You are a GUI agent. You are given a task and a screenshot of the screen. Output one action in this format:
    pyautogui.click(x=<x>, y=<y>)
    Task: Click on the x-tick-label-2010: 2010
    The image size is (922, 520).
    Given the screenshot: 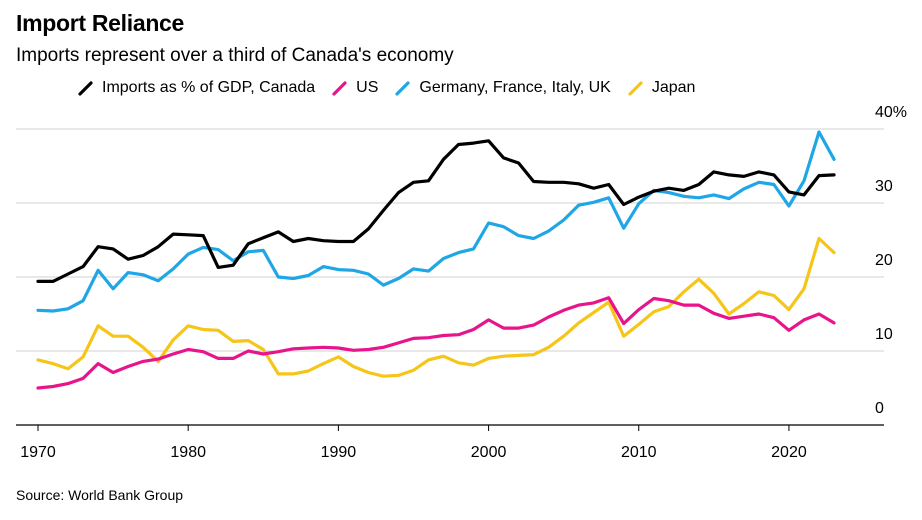 What is the action you would take?
    pyautogui.click(x=639, y=452)
    